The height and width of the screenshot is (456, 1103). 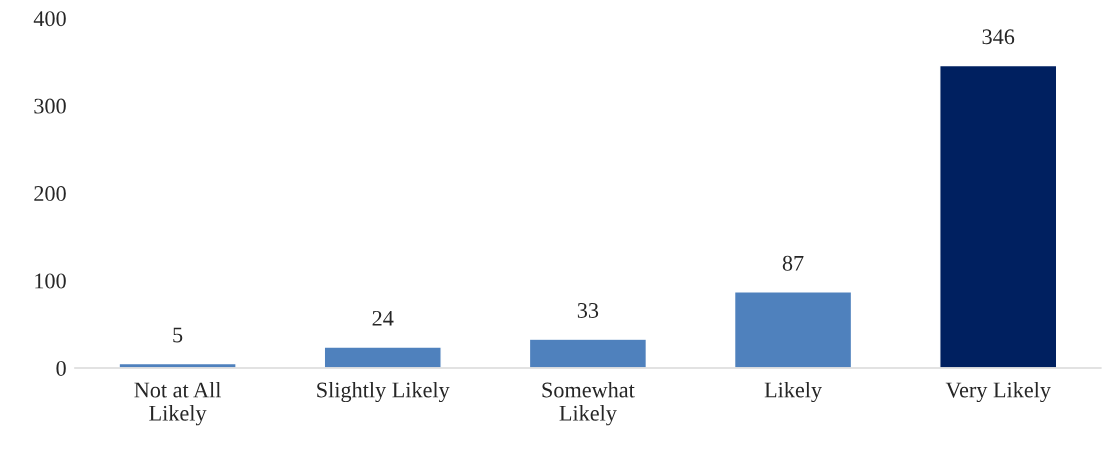 I want to click on data-label: 33, so click(x=588, y=310).